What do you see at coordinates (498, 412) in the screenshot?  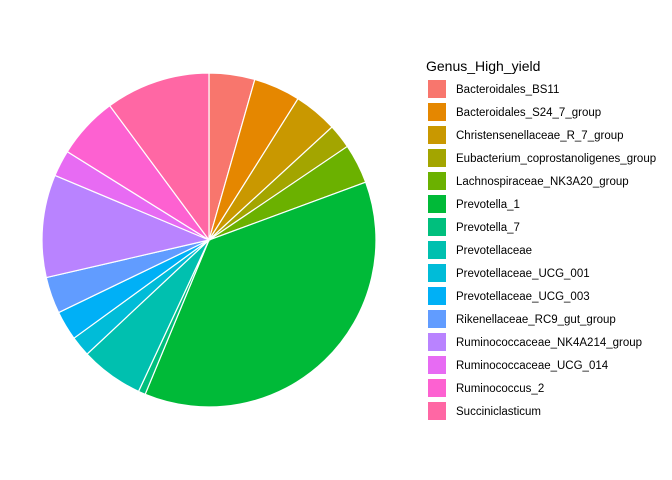 I see `legend-label-14: Succiniclasticum` at bounding box center [498, 412].